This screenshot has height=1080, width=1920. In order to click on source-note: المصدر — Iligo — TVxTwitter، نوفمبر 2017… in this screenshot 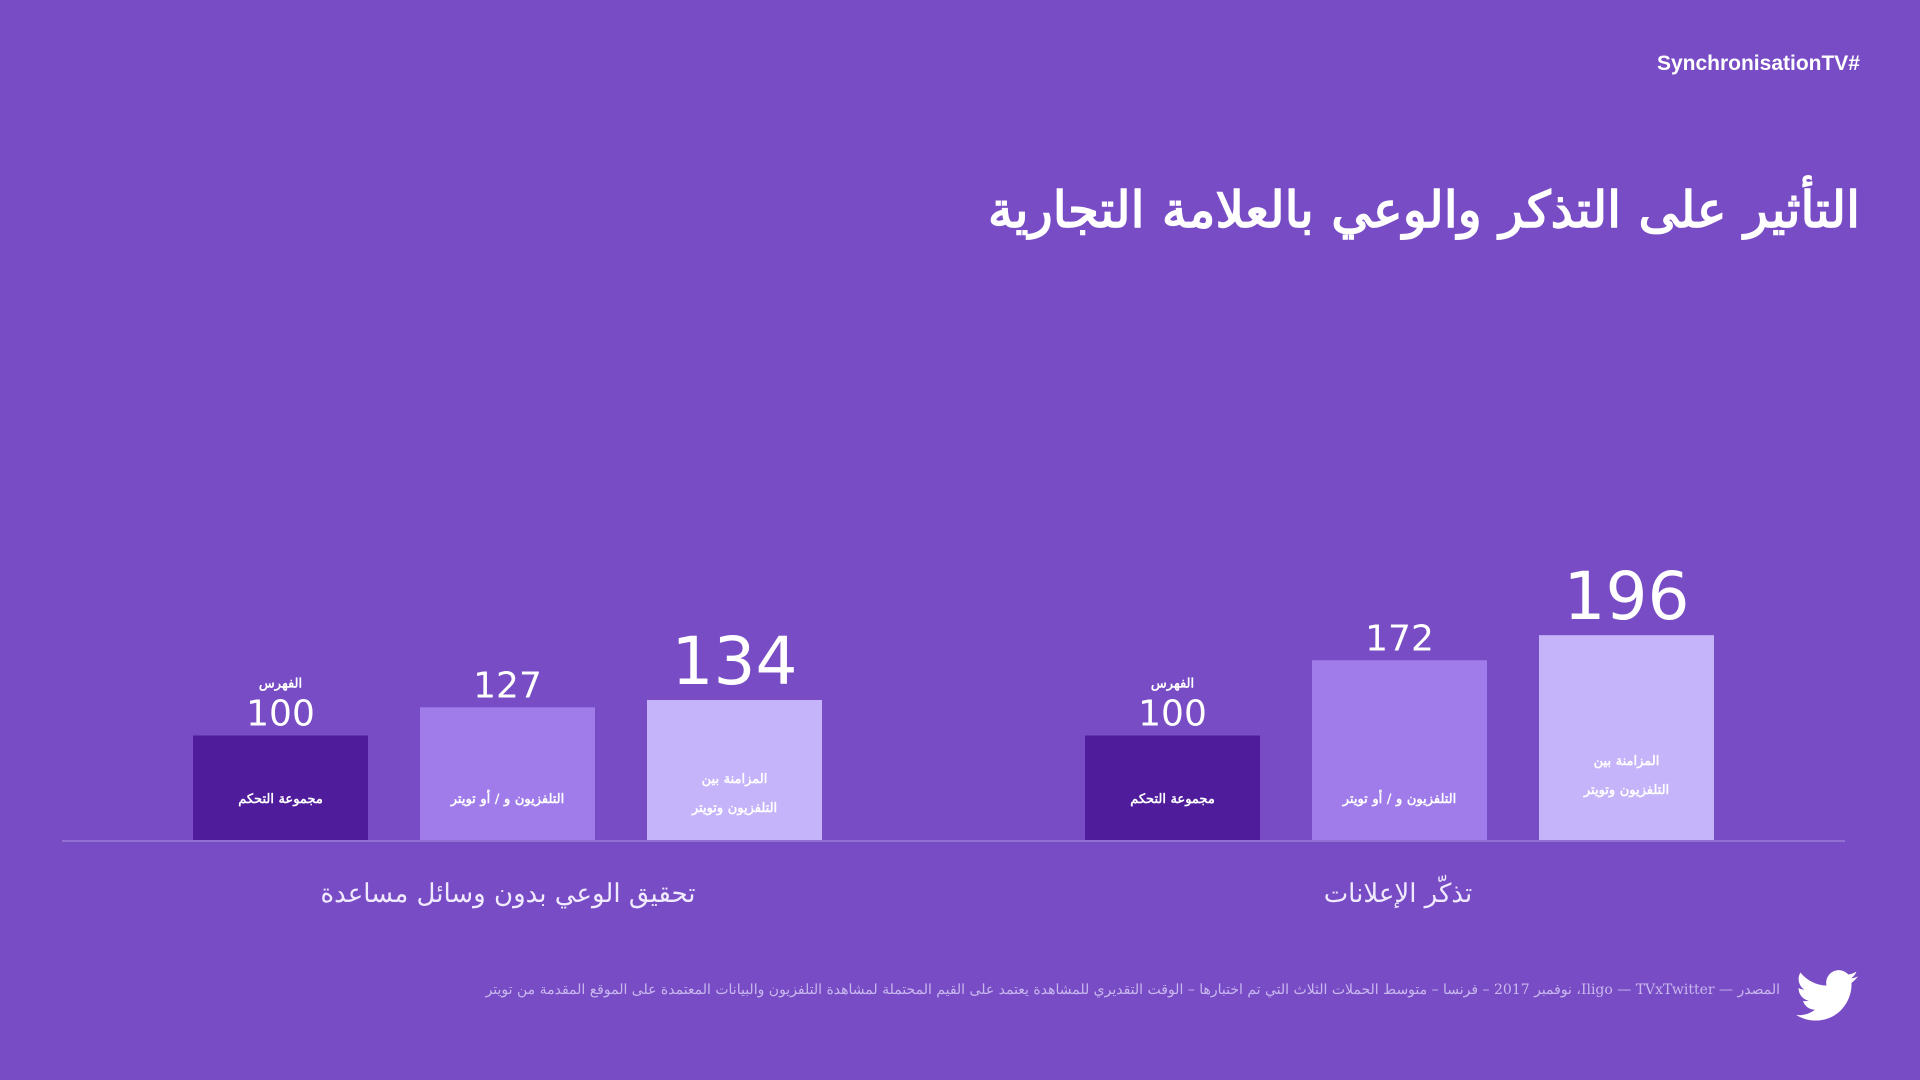, I will do `click(1132, 990)`.